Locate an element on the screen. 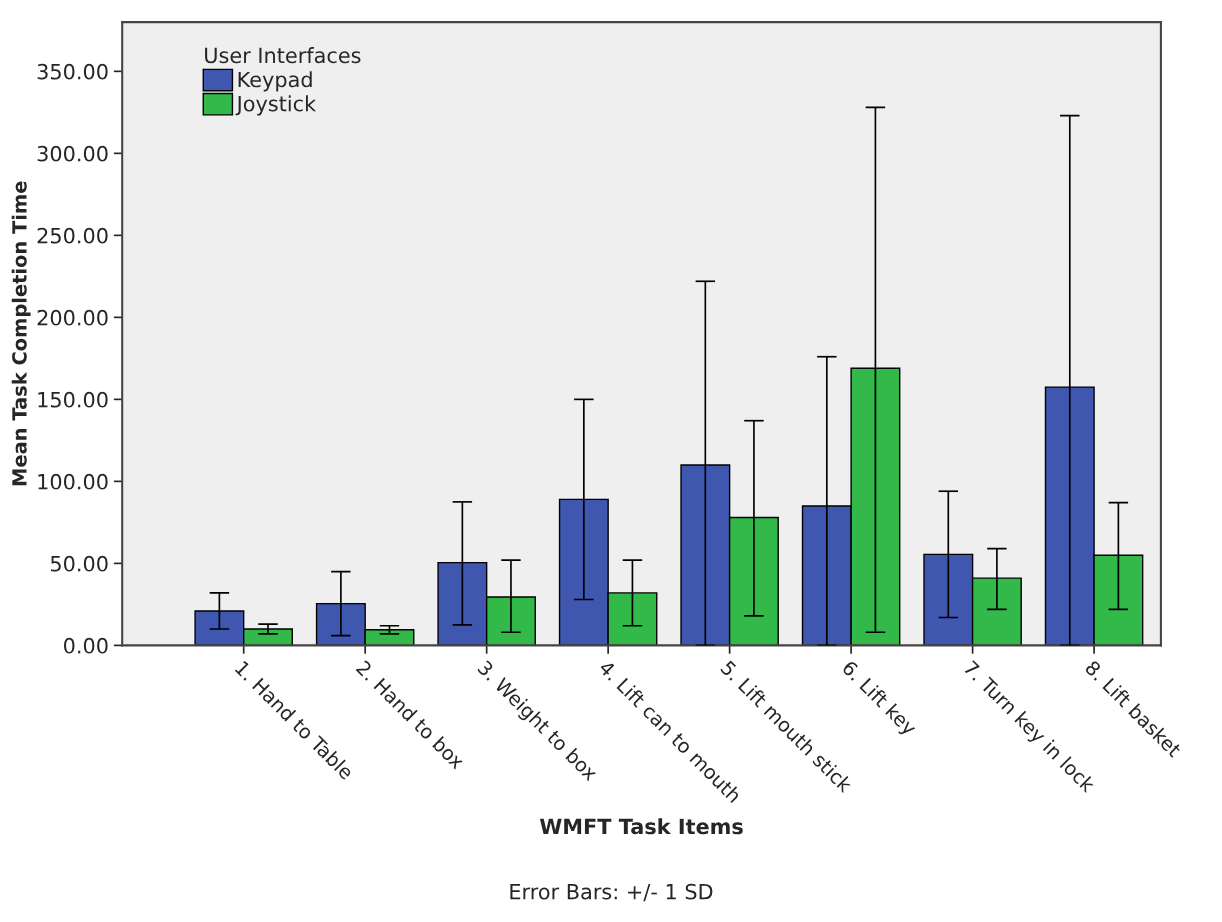 Image resolution: width=1222 pixels, height=922 pixels. x-axis-title: WMFT Task Items is located at coordinates (641, 826).